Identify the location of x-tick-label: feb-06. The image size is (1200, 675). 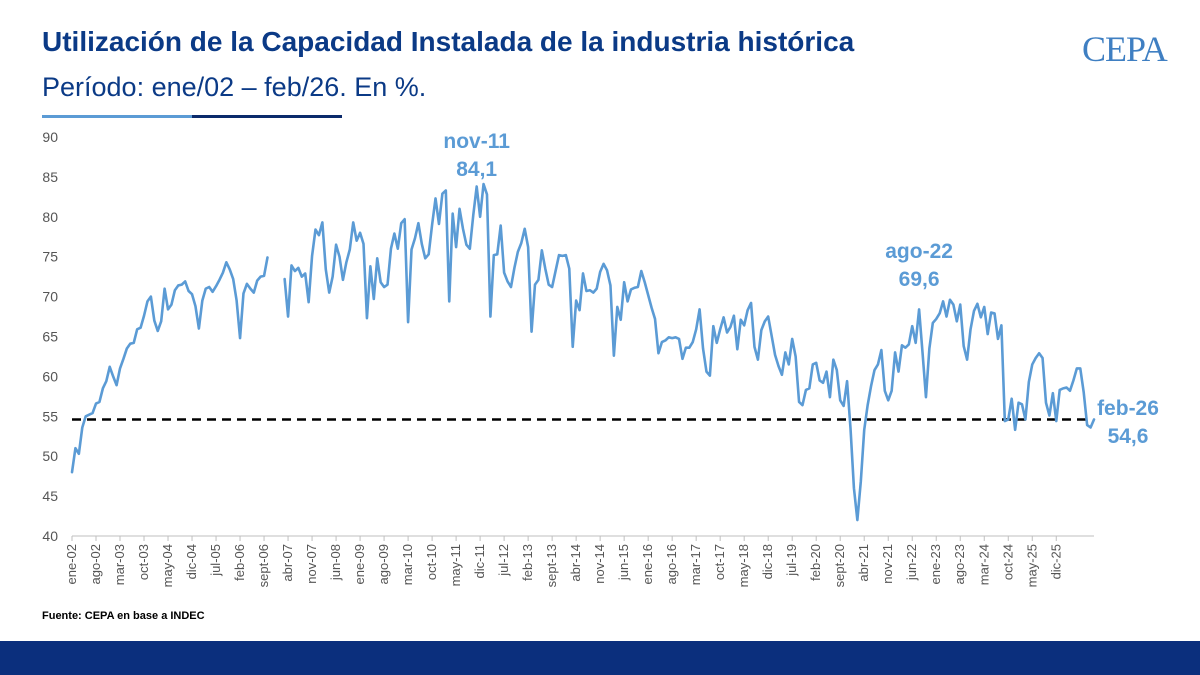
(239, 562).